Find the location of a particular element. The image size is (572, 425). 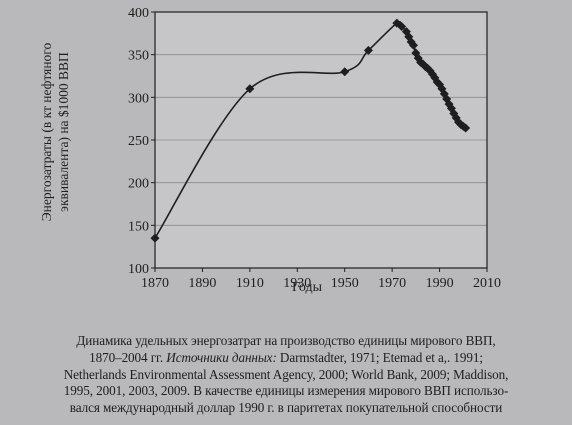

y-tick-label: 350 is located at coordinates (138, 56).